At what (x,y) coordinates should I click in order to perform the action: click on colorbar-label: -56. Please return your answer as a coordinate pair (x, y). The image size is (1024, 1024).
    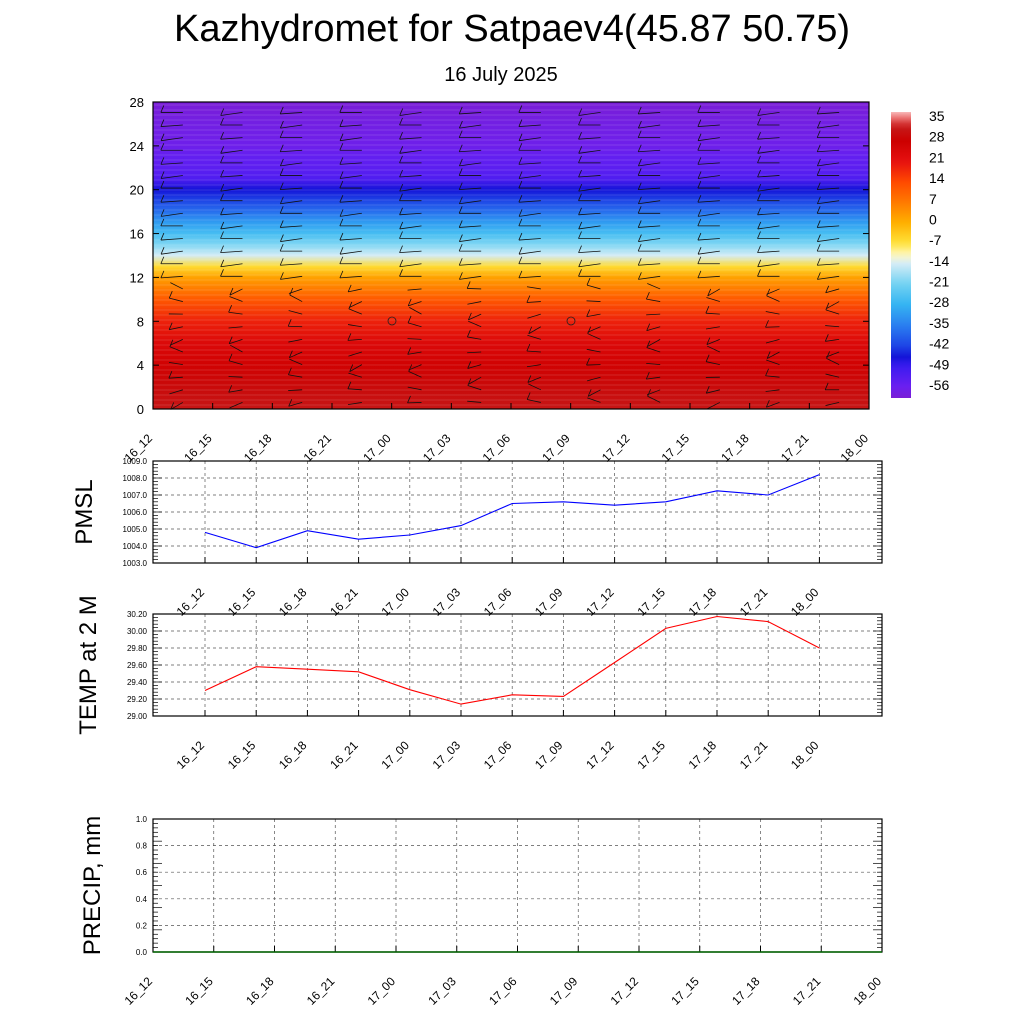
    Looking at the image, I should click on (939, 385).